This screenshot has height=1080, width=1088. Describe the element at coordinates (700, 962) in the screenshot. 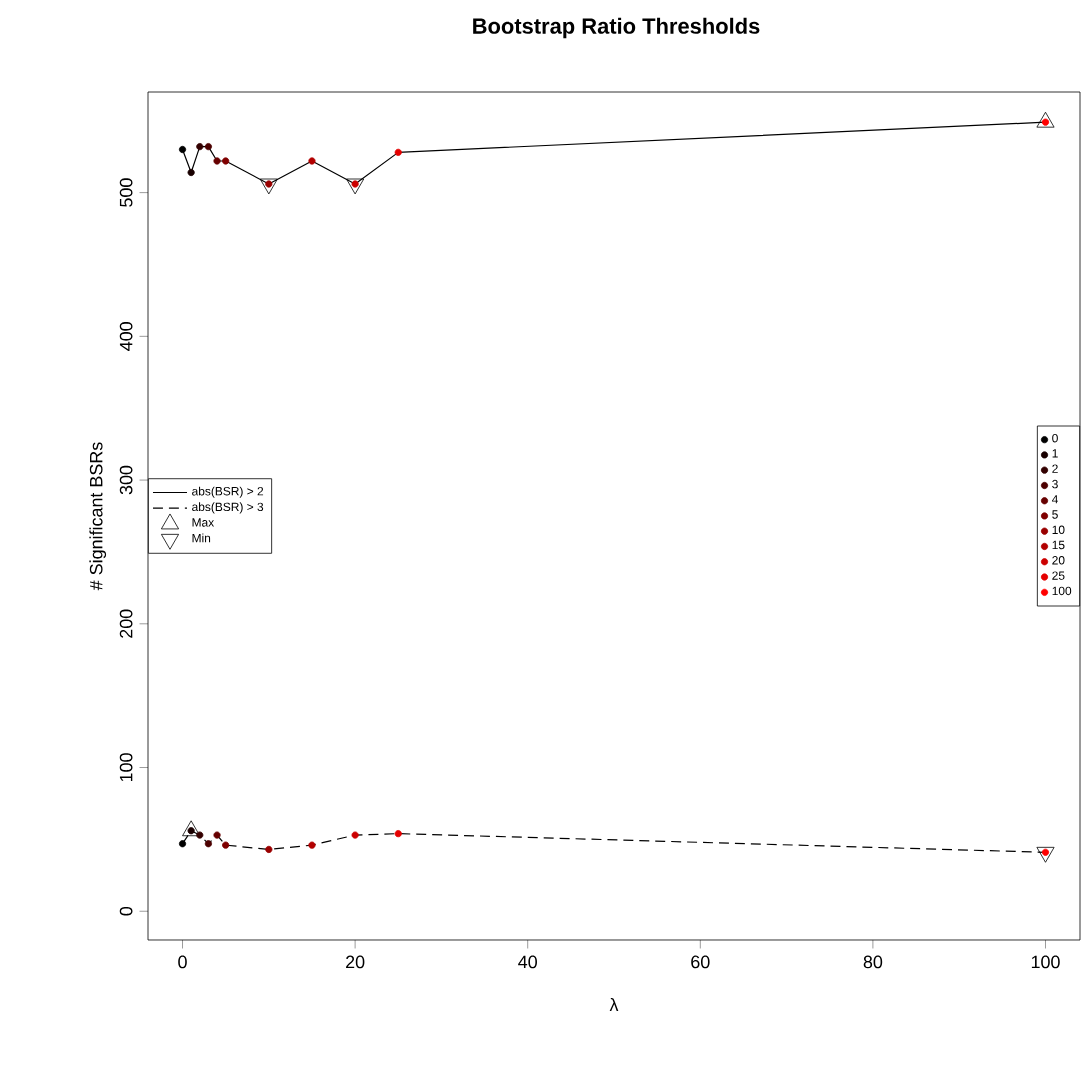

I see `x-tick-label: 60` at that location.